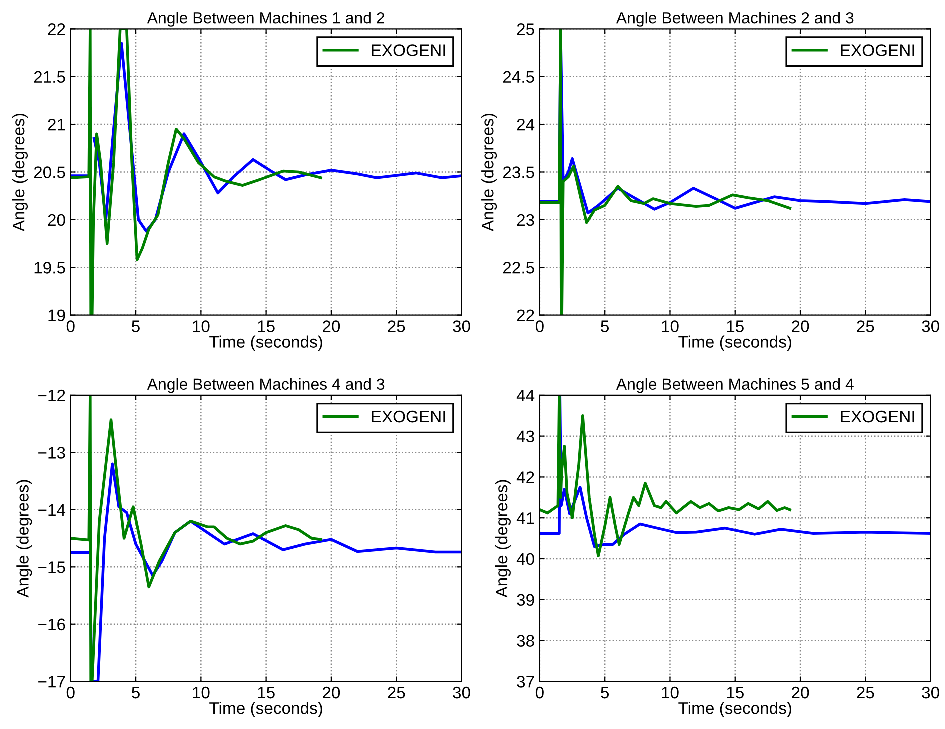 The height and width of the screenshot is (729, 945). Describe the element at coordinates (50, 77) in the screenshot. I see `y-tick-label: 21.5` at that location.